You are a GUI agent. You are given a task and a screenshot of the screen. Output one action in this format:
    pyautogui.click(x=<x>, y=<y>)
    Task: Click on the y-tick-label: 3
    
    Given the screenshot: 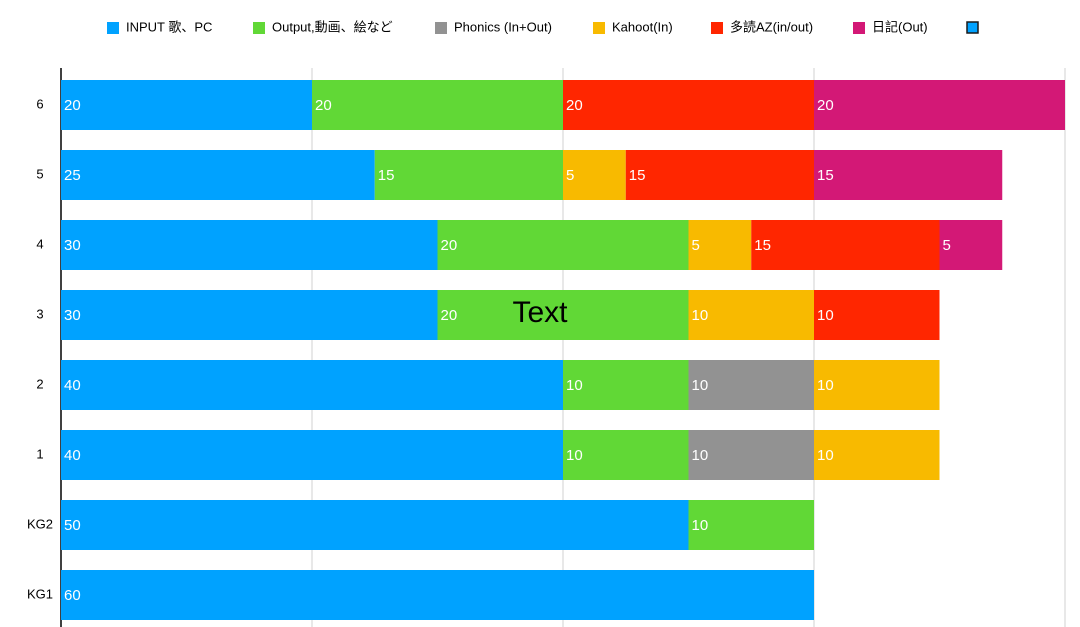 What is the action you would take?
    pyautogui.click(x=39, y=313)
    